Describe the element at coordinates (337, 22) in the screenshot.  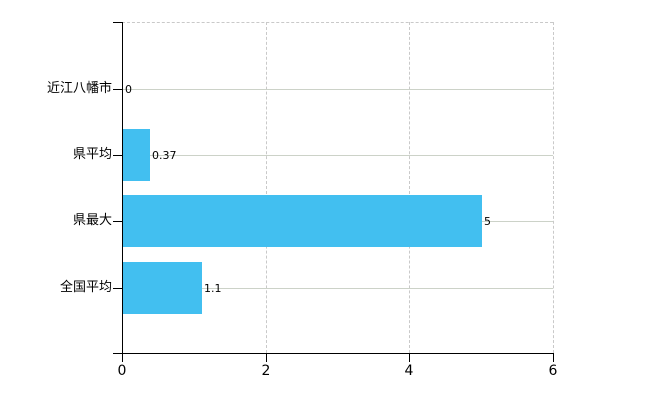
I see `plot-top-border` at that location.